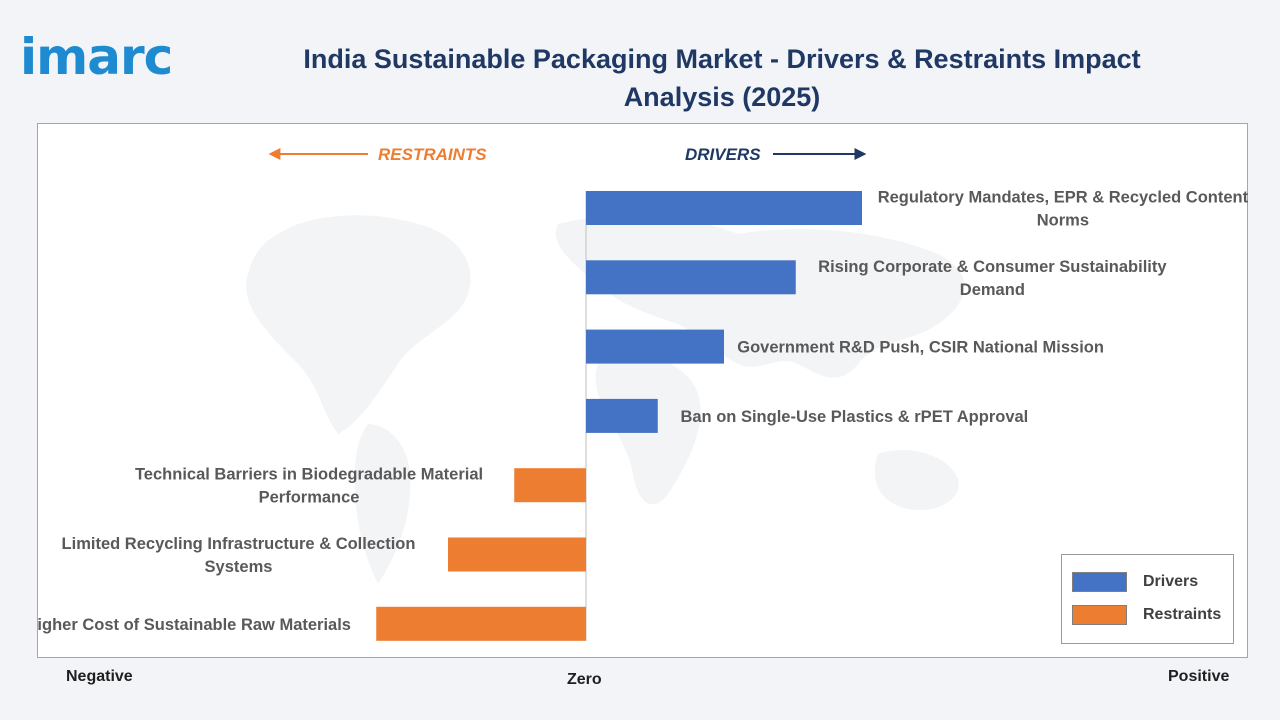 This screenshot has height=720, width=1280. Describe the element at coordinates (194, 625) in the screenshot. I see `category-label-7: Higher Cost of Sustainable Raw Materials` at that location.